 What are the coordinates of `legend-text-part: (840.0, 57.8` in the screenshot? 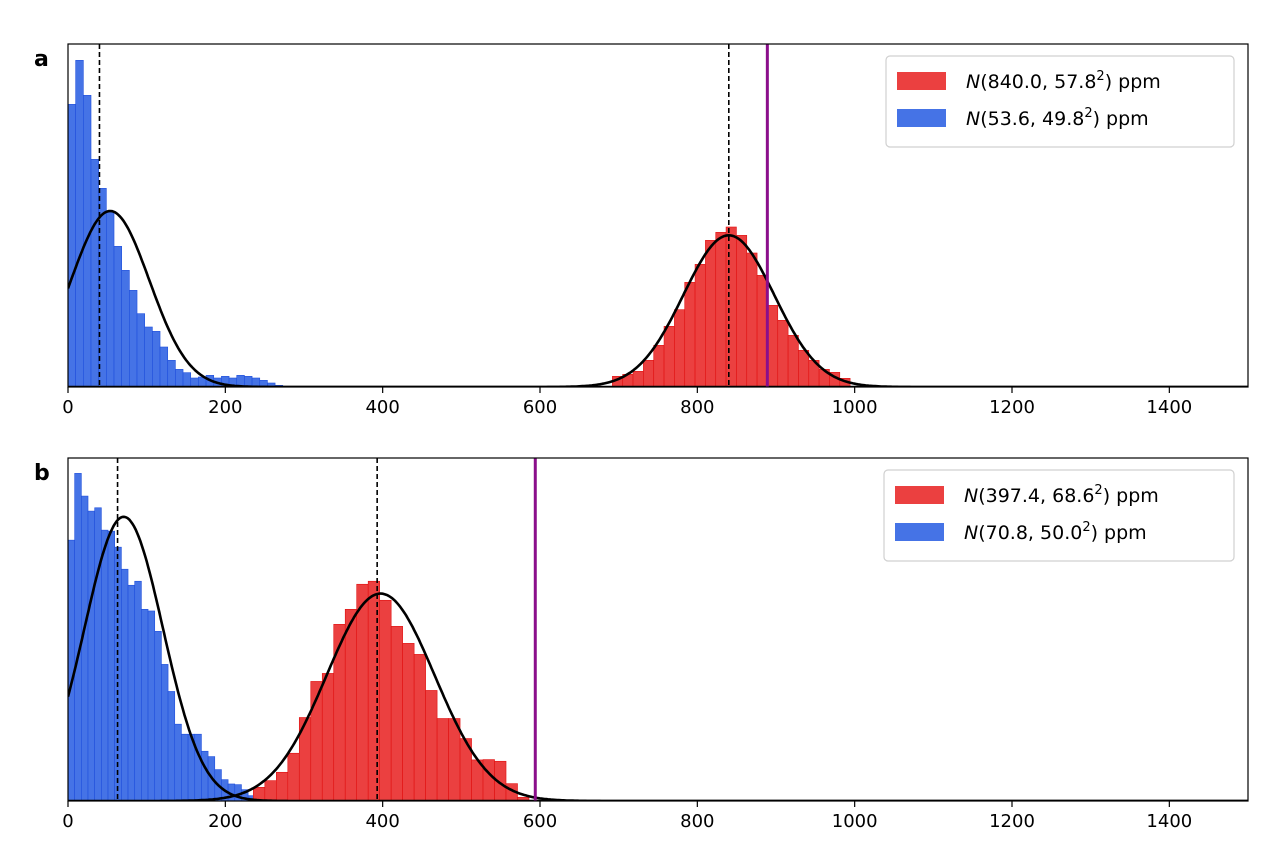 It's located at (1038, 82).